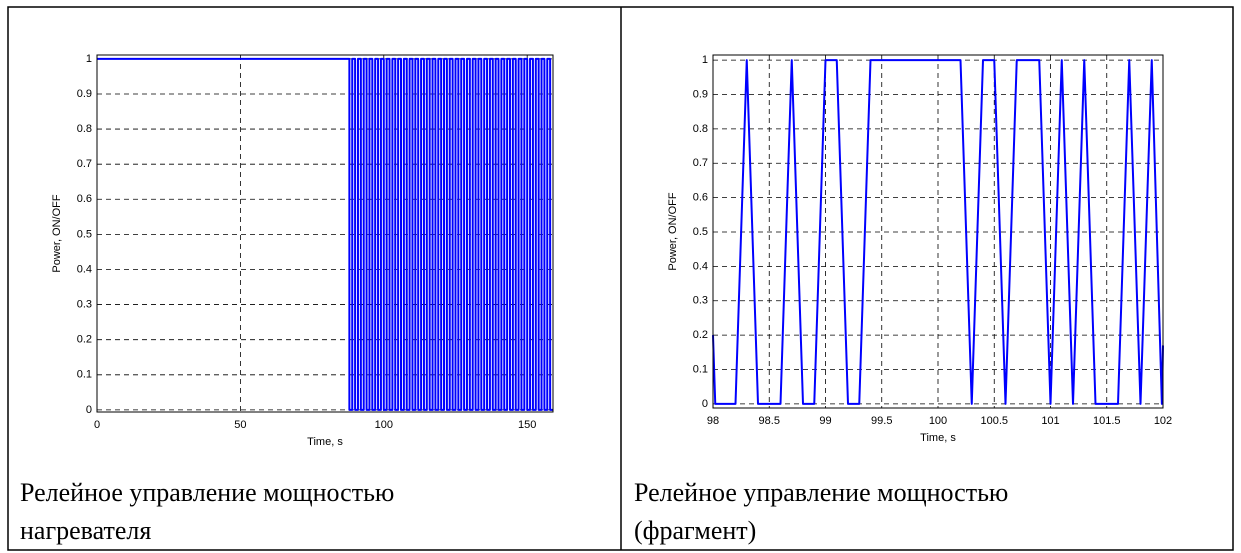 This screenshot has width=1241, height=553. Describe the element at coordinates (821, 511) in the screenshot. I see `caption: Релейное управление мощностью (фрагмент)` at that location.